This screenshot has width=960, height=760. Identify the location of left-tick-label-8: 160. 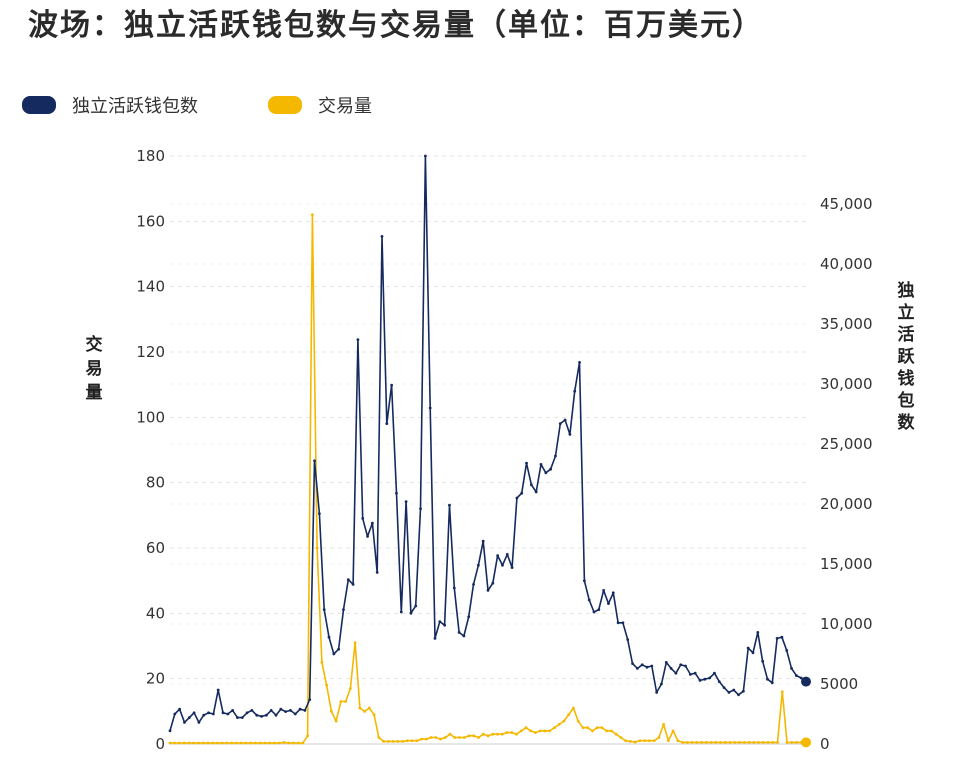
(150, 221).